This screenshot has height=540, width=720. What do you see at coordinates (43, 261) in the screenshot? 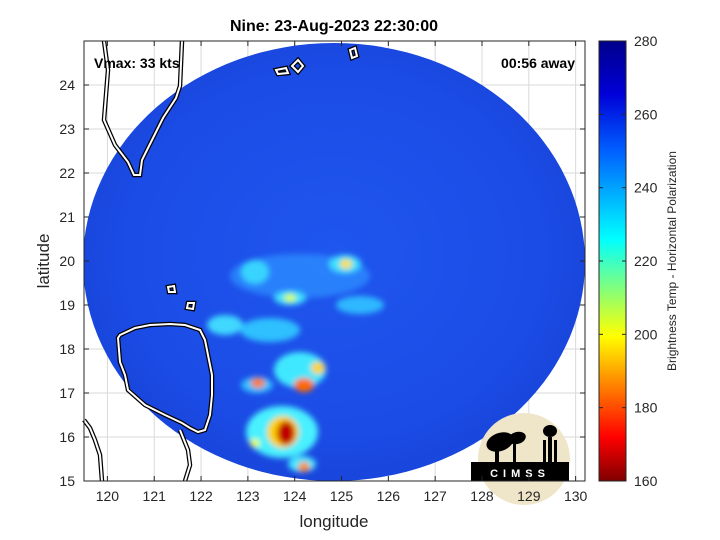
I see `y-axis-label: latitude` at bounding box center [43, 261].